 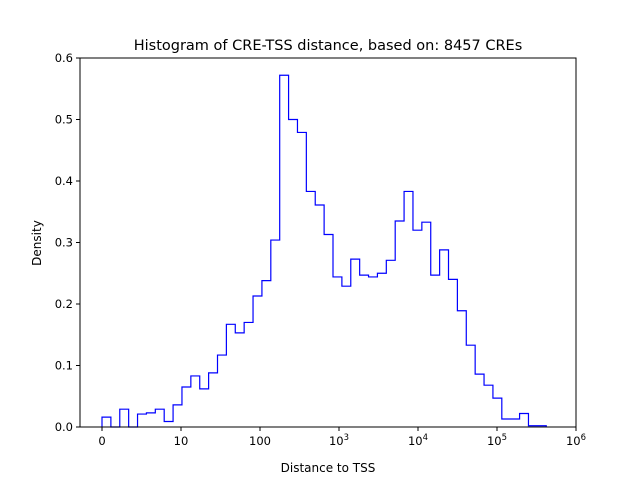 What do you see at coordinates (64, 181) in the screenshot?
I see `y-tick-label: 0.4` at bounding box center [64, 181].